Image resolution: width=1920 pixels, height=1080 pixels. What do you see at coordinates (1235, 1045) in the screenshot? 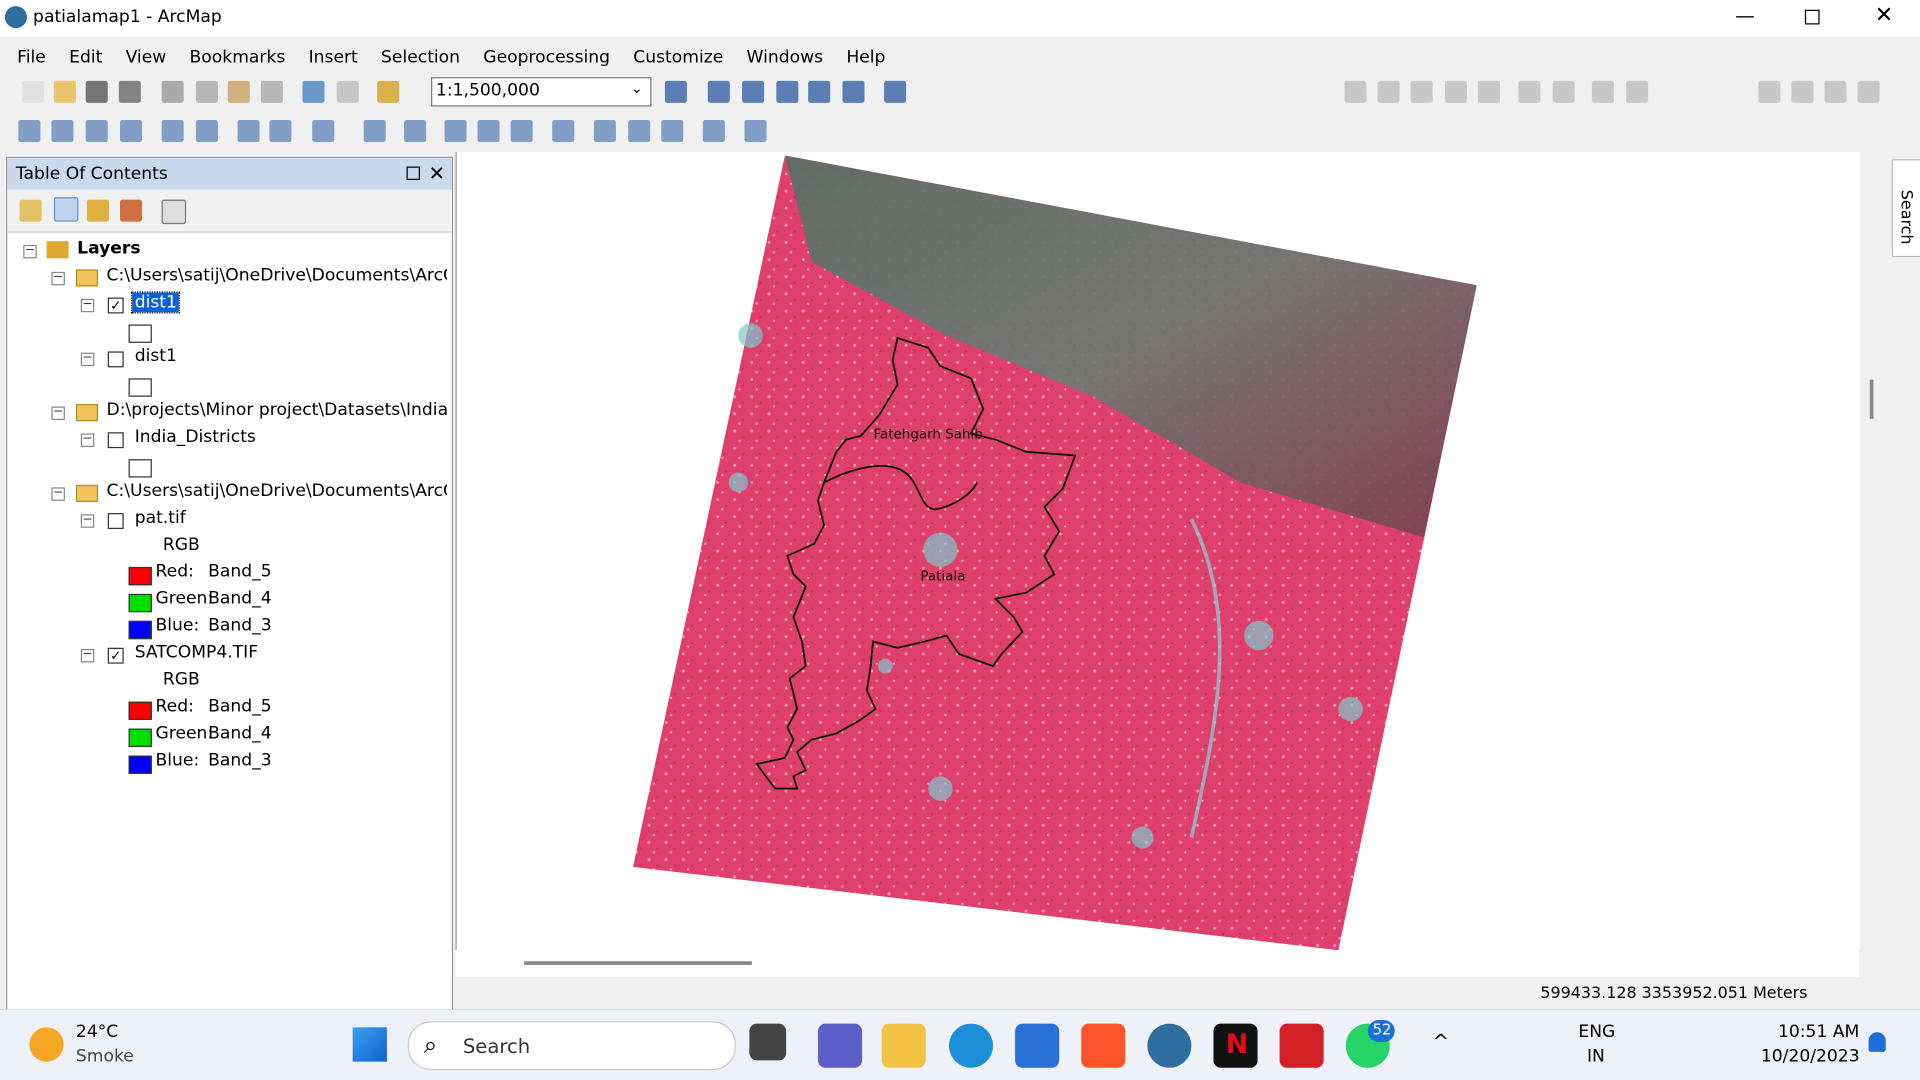
I see `app: N` at bounding box center [1235, 1045].